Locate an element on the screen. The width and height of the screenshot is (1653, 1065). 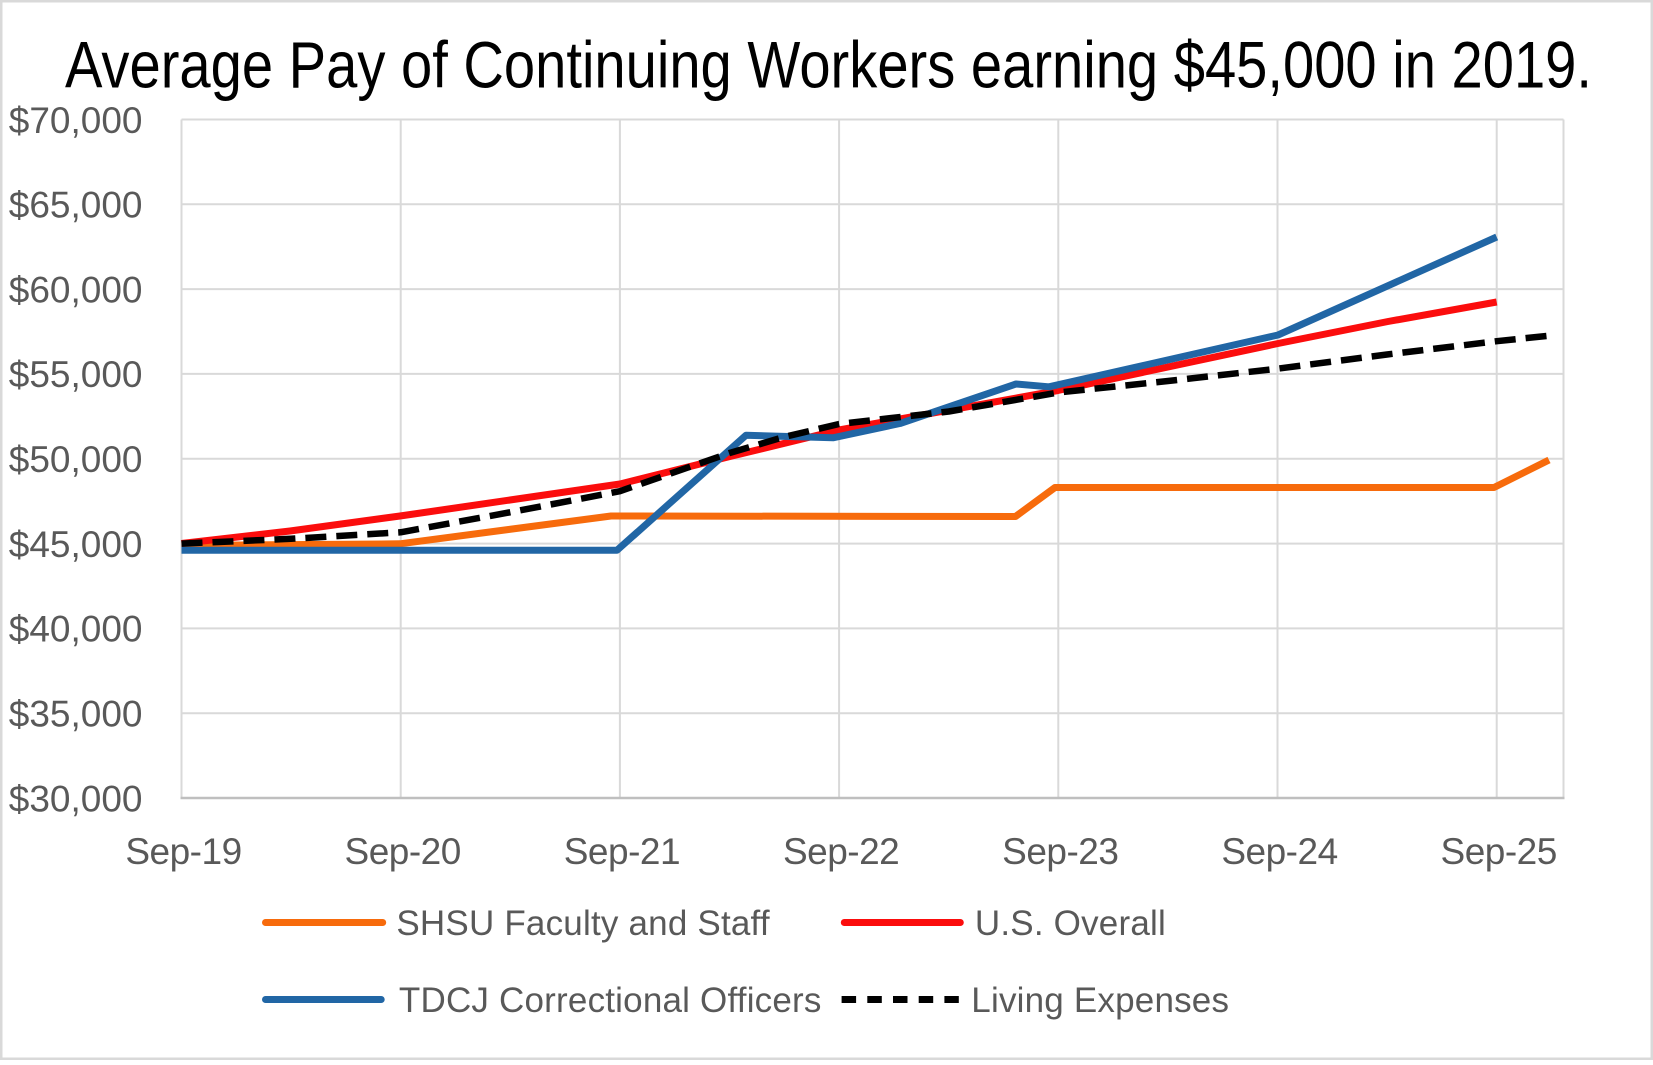
svg-text: $50,000 is located at coordinates (76, 459).